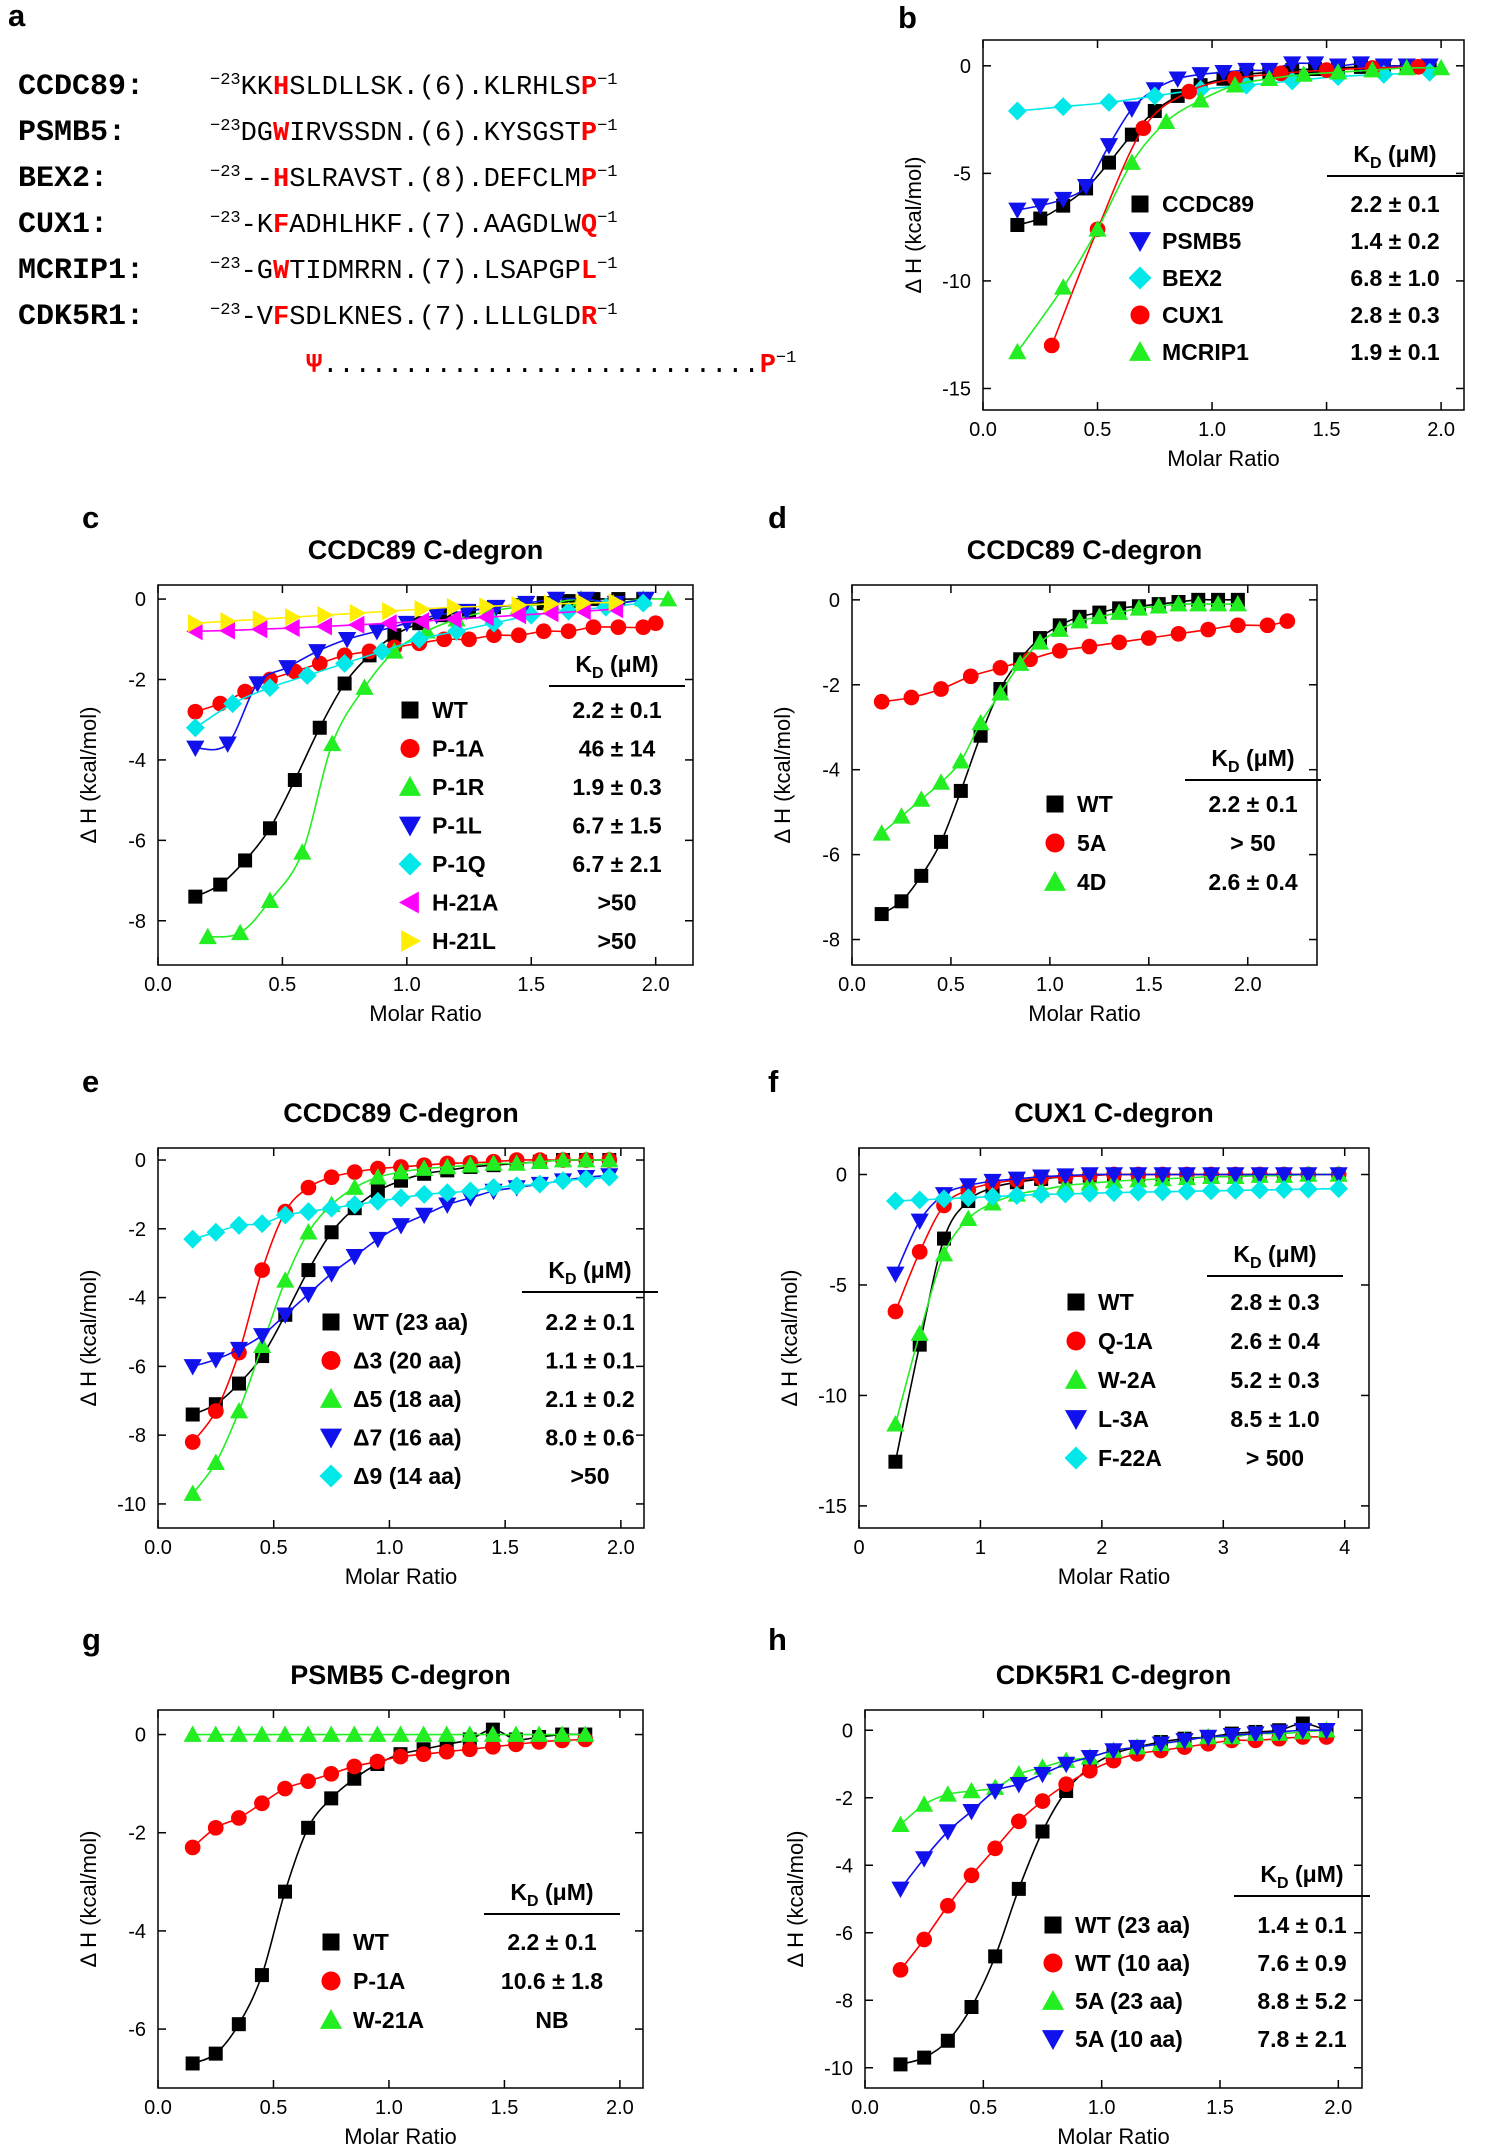  What do you see at coordinates (1084, 775) in the screenshot?
I see `plot-frame` at bounding box center [1084, 775].